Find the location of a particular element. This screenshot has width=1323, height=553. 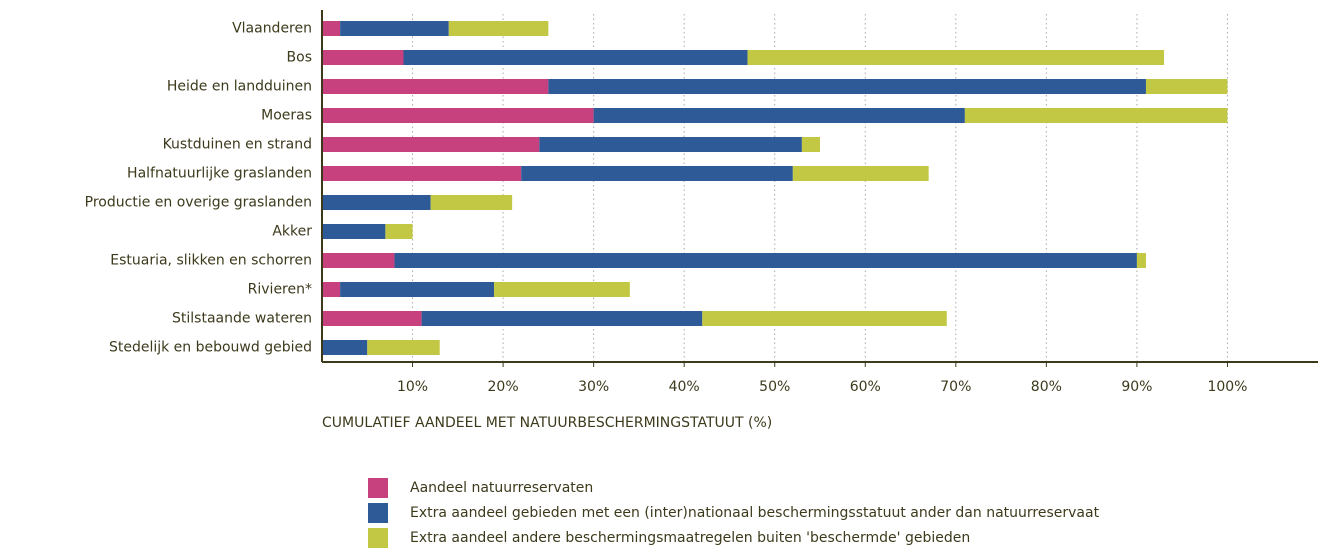

y-tick-label: Stilstaande wateren is located at coordinates (242, 319).